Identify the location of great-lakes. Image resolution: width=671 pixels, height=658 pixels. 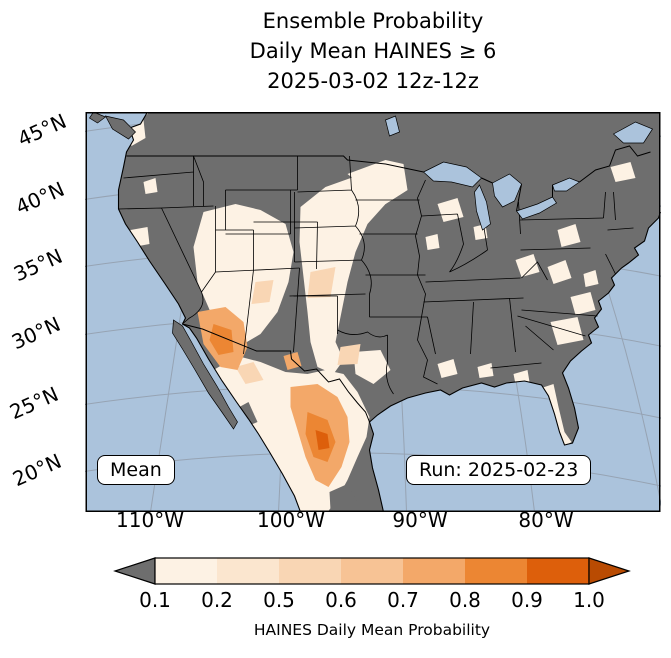
(519, 173).